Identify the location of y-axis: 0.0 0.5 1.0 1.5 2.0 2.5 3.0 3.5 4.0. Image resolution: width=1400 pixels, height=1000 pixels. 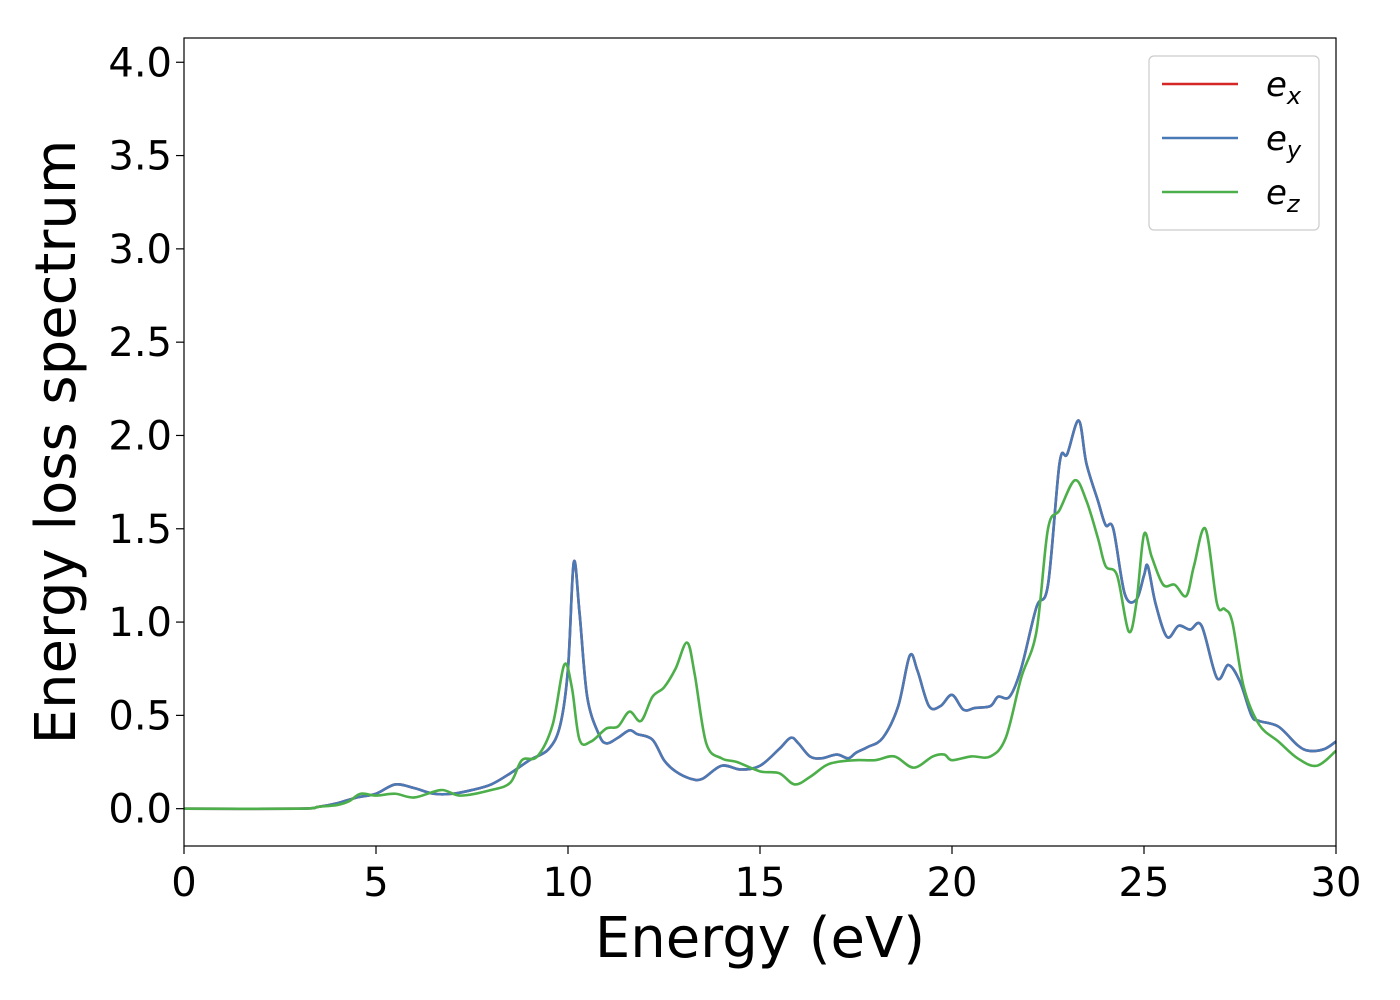
(146, 436).